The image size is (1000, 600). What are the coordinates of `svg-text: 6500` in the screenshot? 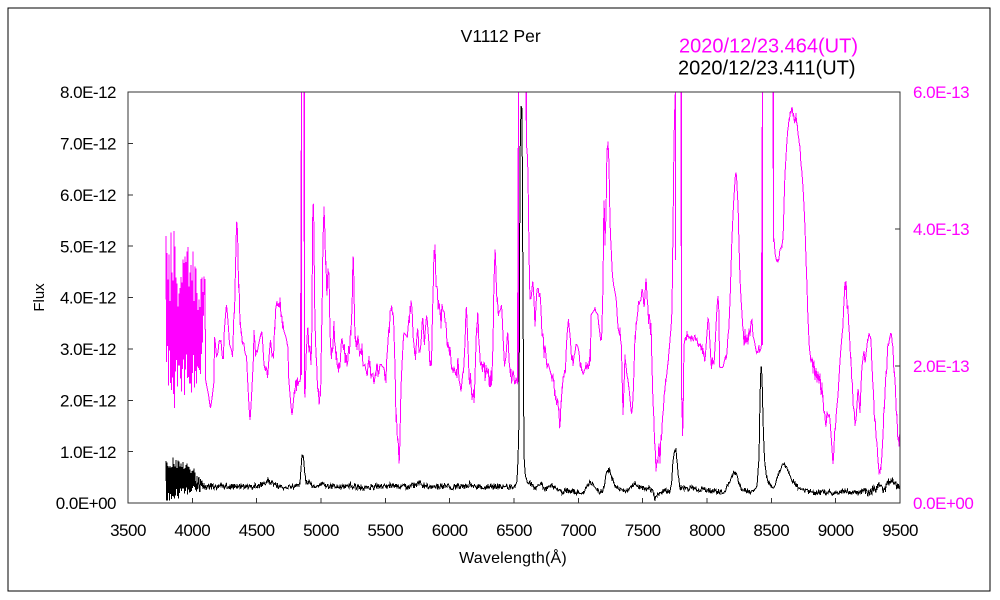 It's located at (514, 530).